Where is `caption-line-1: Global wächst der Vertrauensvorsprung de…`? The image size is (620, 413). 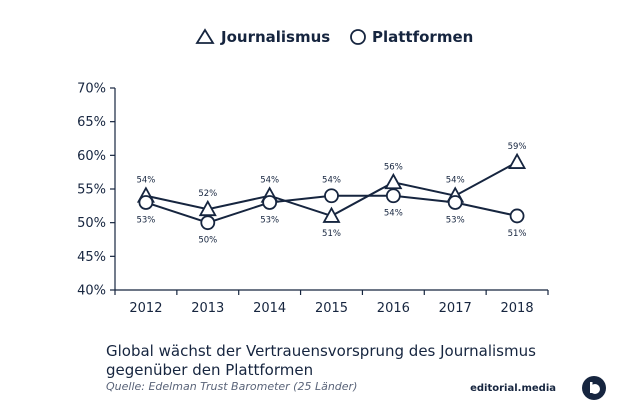 caption-line-1: Global wächst der Vertrauensvorsprung de… is located at coordinates (321, 351).